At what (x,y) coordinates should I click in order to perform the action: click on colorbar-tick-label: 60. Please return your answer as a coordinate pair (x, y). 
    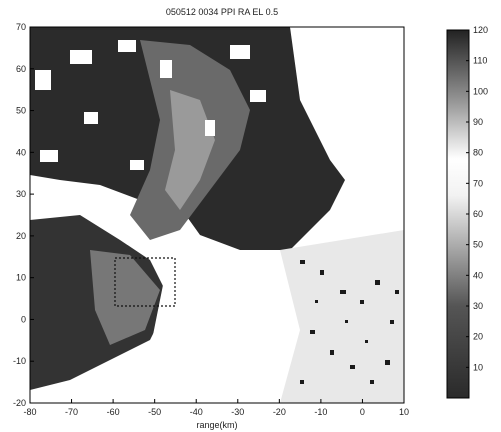
    Looking at the image, I should click on (478, 214).